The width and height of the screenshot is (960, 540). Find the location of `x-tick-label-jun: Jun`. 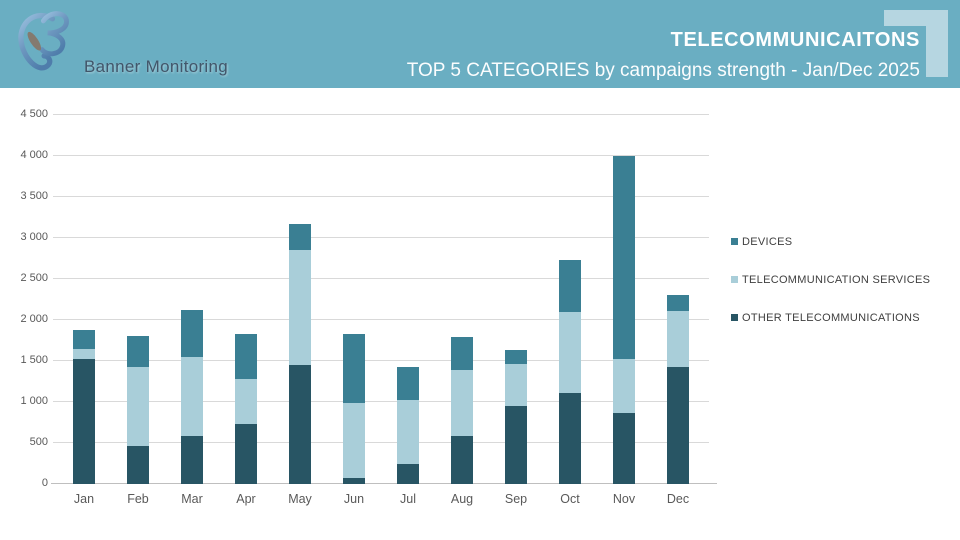

x-tick-label-jun: Jun is located at coordinates (354, 499).